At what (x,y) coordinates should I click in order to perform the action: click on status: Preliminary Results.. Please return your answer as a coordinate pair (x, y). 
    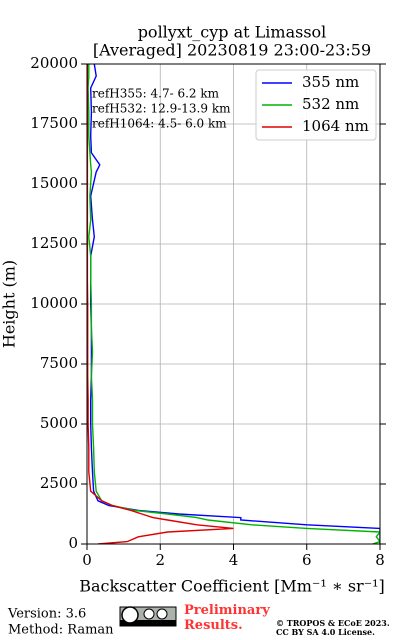
    Looking at the image, I should click on (227, 618).